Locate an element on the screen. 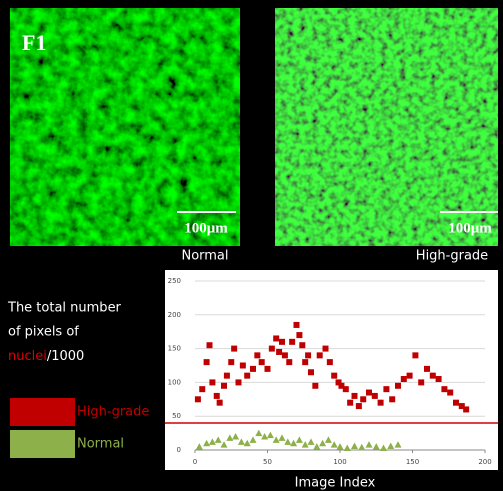  figure-label: F1 is located at coordinates (34, 42).